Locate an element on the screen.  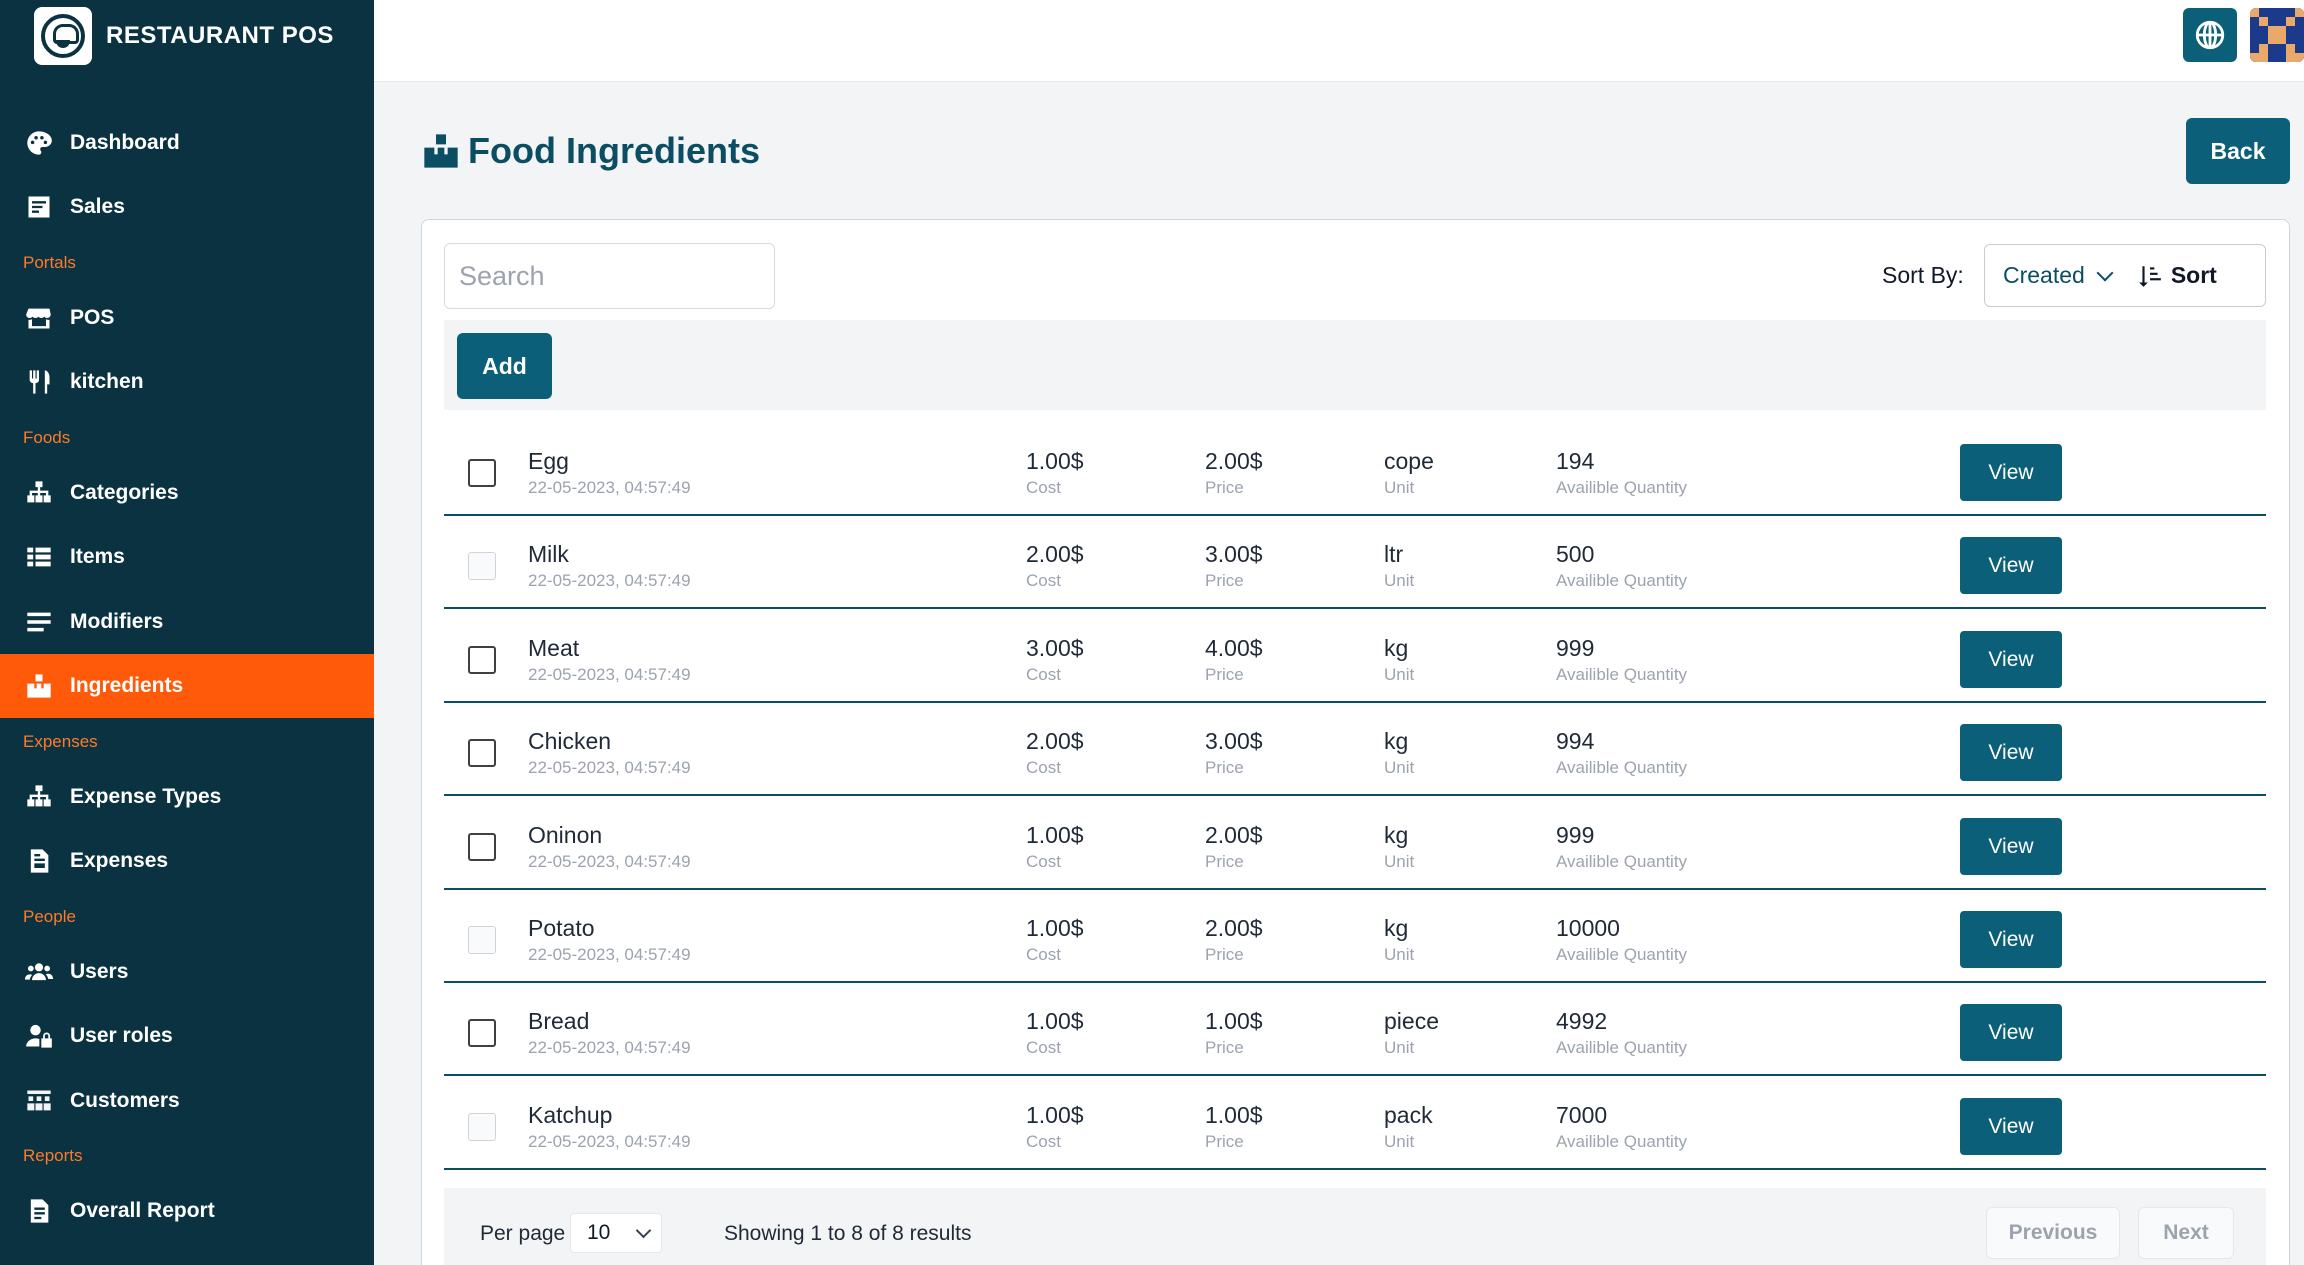
report-icon is located at coordinates (39, 1211).